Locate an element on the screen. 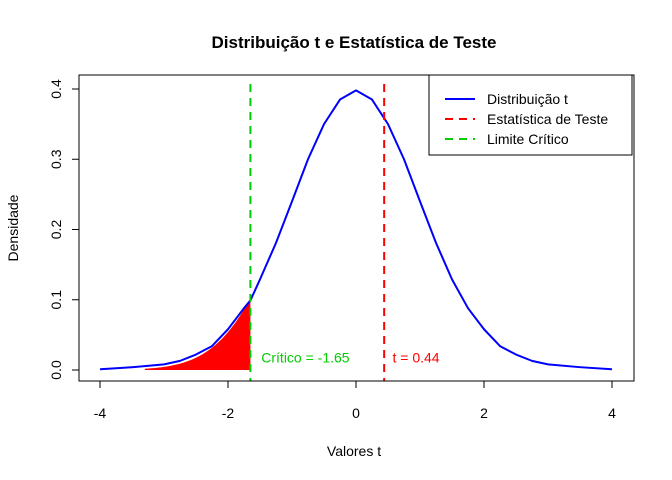 The width and height of the screenshot is (672, 480). test-statistic-annotation: t = 0.44 is located at coordinates (415, 357).